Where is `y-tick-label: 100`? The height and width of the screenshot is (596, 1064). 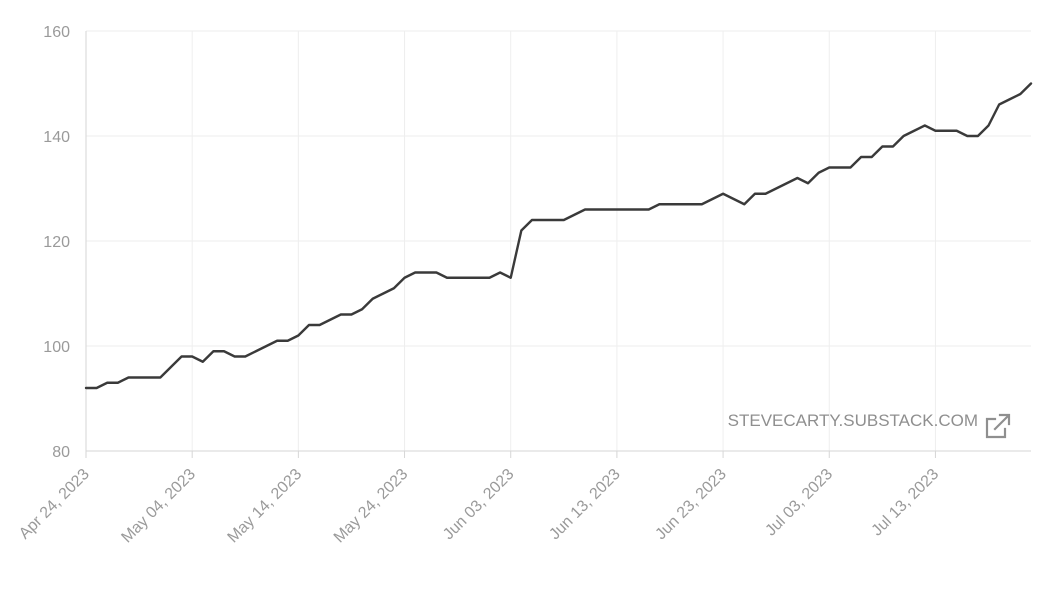
y-tick-label: 100 is located at coordinates (56, 347).